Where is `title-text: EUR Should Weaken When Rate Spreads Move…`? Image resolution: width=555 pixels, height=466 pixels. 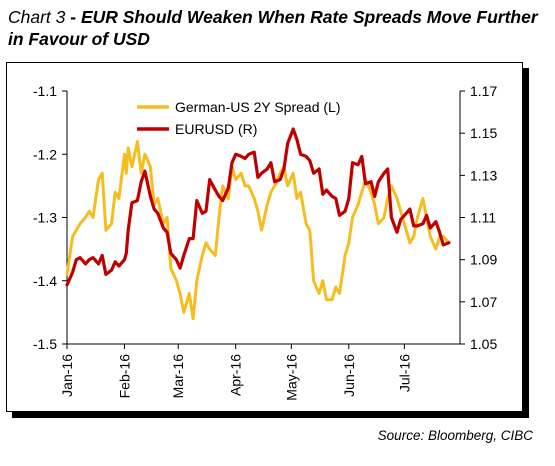
title-text: EUR Should Weaken When Rate Spreads Move… is located at coordinates (273, 28).